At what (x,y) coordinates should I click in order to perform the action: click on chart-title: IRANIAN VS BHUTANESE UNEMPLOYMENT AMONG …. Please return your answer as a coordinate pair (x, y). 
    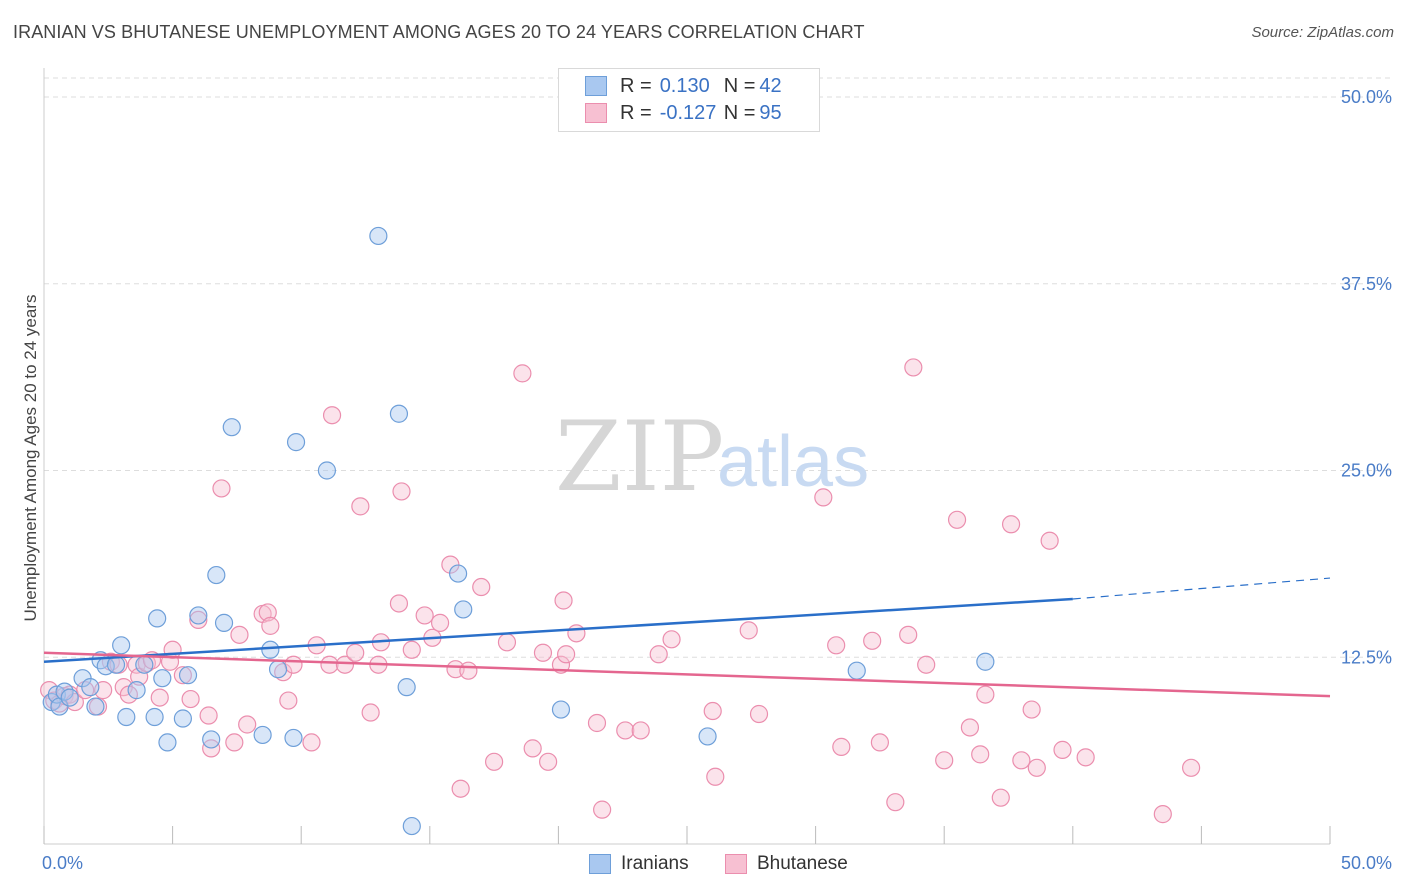
    Looking at the image, I should click on (439, 32).